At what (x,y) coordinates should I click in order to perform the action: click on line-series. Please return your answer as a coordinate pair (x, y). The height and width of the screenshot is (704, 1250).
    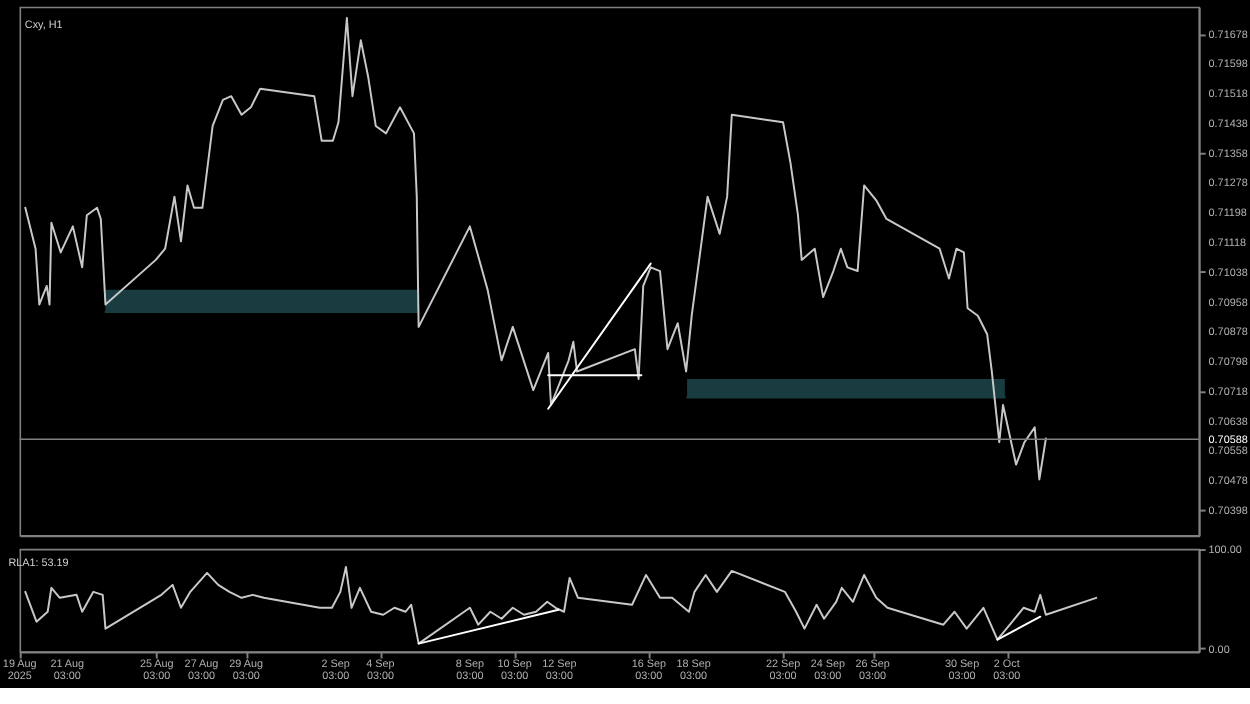
    Looking at the image, I should click on (561, 605).